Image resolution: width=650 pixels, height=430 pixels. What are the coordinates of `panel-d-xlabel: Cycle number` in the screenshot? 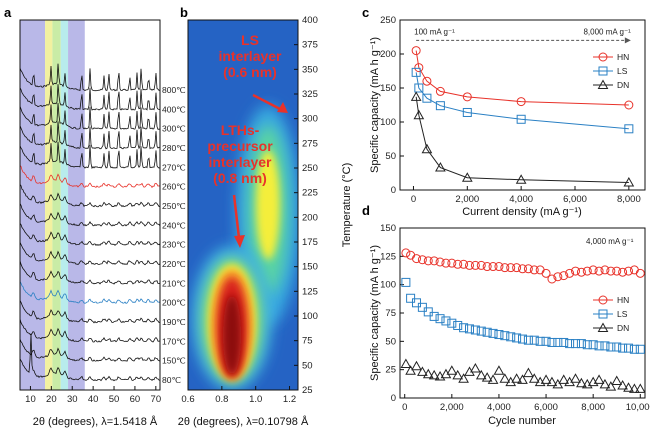 It's located at (522, 421).